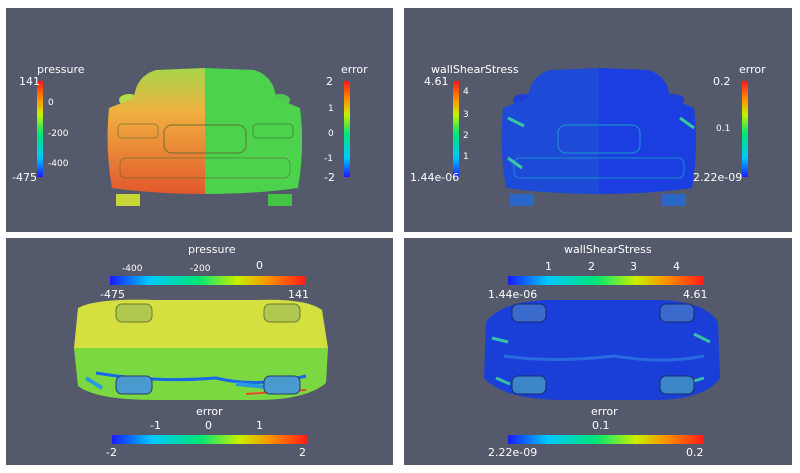  Describe the element at coordinates (602, 360) in the screenshot. I see `car-bottom-render-wallshear` at that location.